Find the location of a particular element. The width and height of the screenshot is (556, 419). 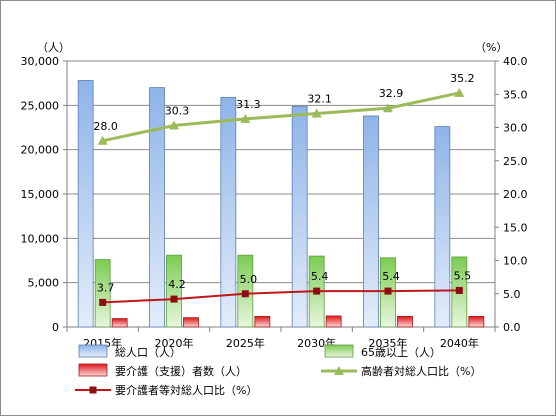

data-label: 35.2 is located at coordinates (462, 78).